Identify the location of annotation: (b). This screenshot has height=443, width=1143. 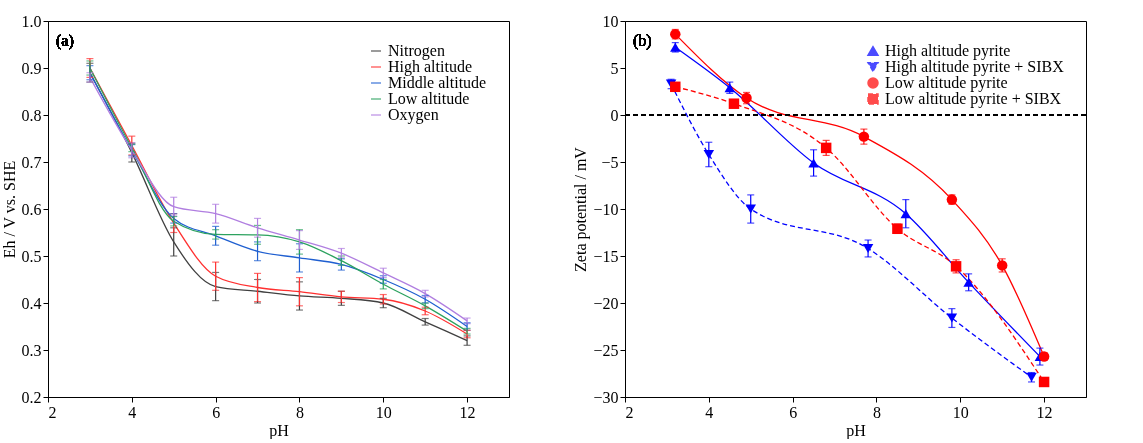
(642, 41).